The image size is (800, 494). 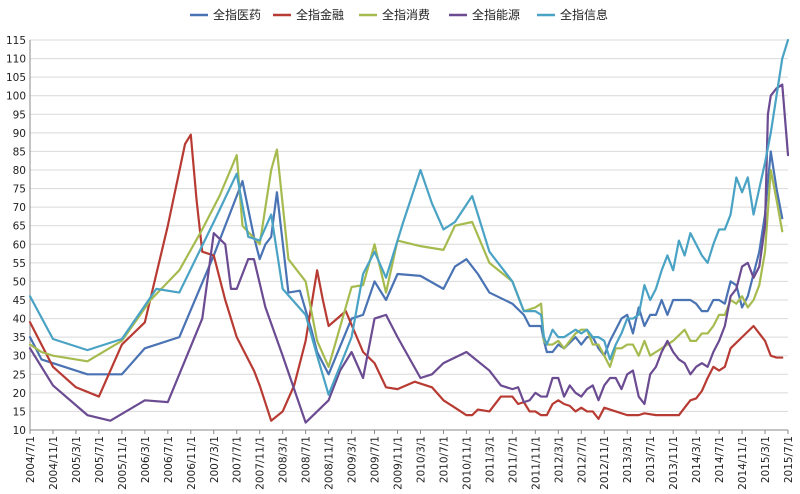 What do you see at coordinates (330, 463) in the screenshot?
I see `x-tick-label: 2008/11/1` at bounding box center [330, 463].